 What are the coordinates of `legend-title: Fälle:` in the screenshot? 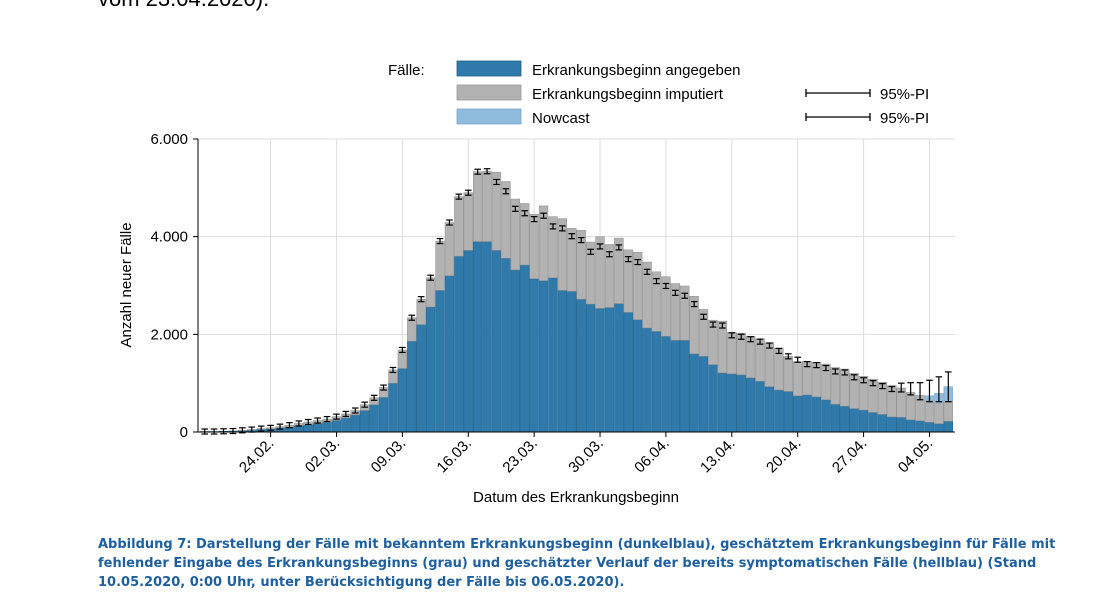 It's located at (406, 70).